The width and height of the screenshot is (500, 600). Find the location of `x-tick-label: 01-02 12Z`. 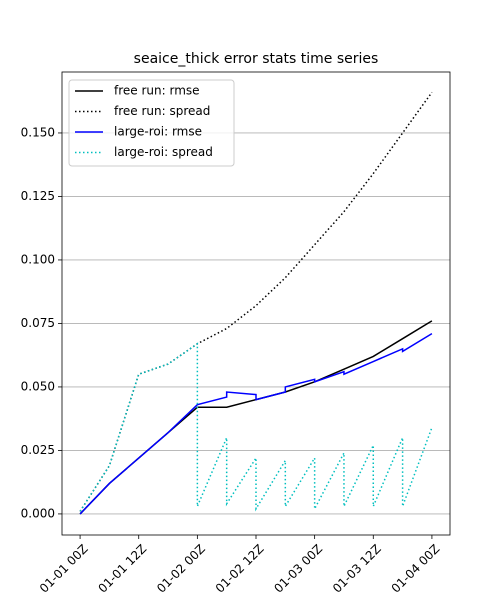

x-tick-label: 01-02 12Z is located at coordinates (240, 569).